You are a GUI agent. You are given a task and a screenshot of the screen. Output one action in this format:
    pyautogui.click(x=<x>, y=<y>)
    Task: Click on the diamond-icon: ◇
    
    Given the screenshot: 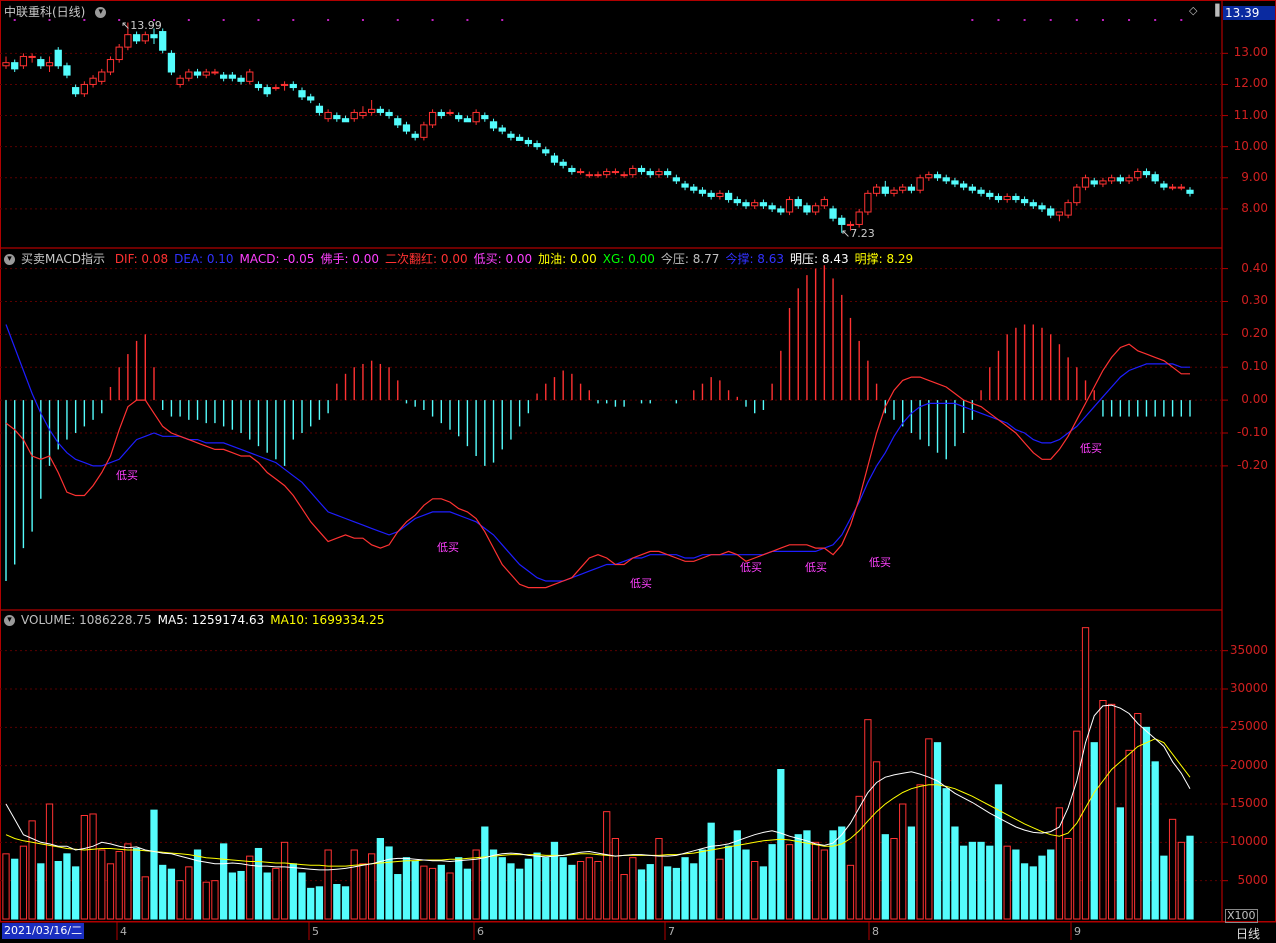 What is the action you would take?
    pyautogui.click(x=1193, y=10)
    